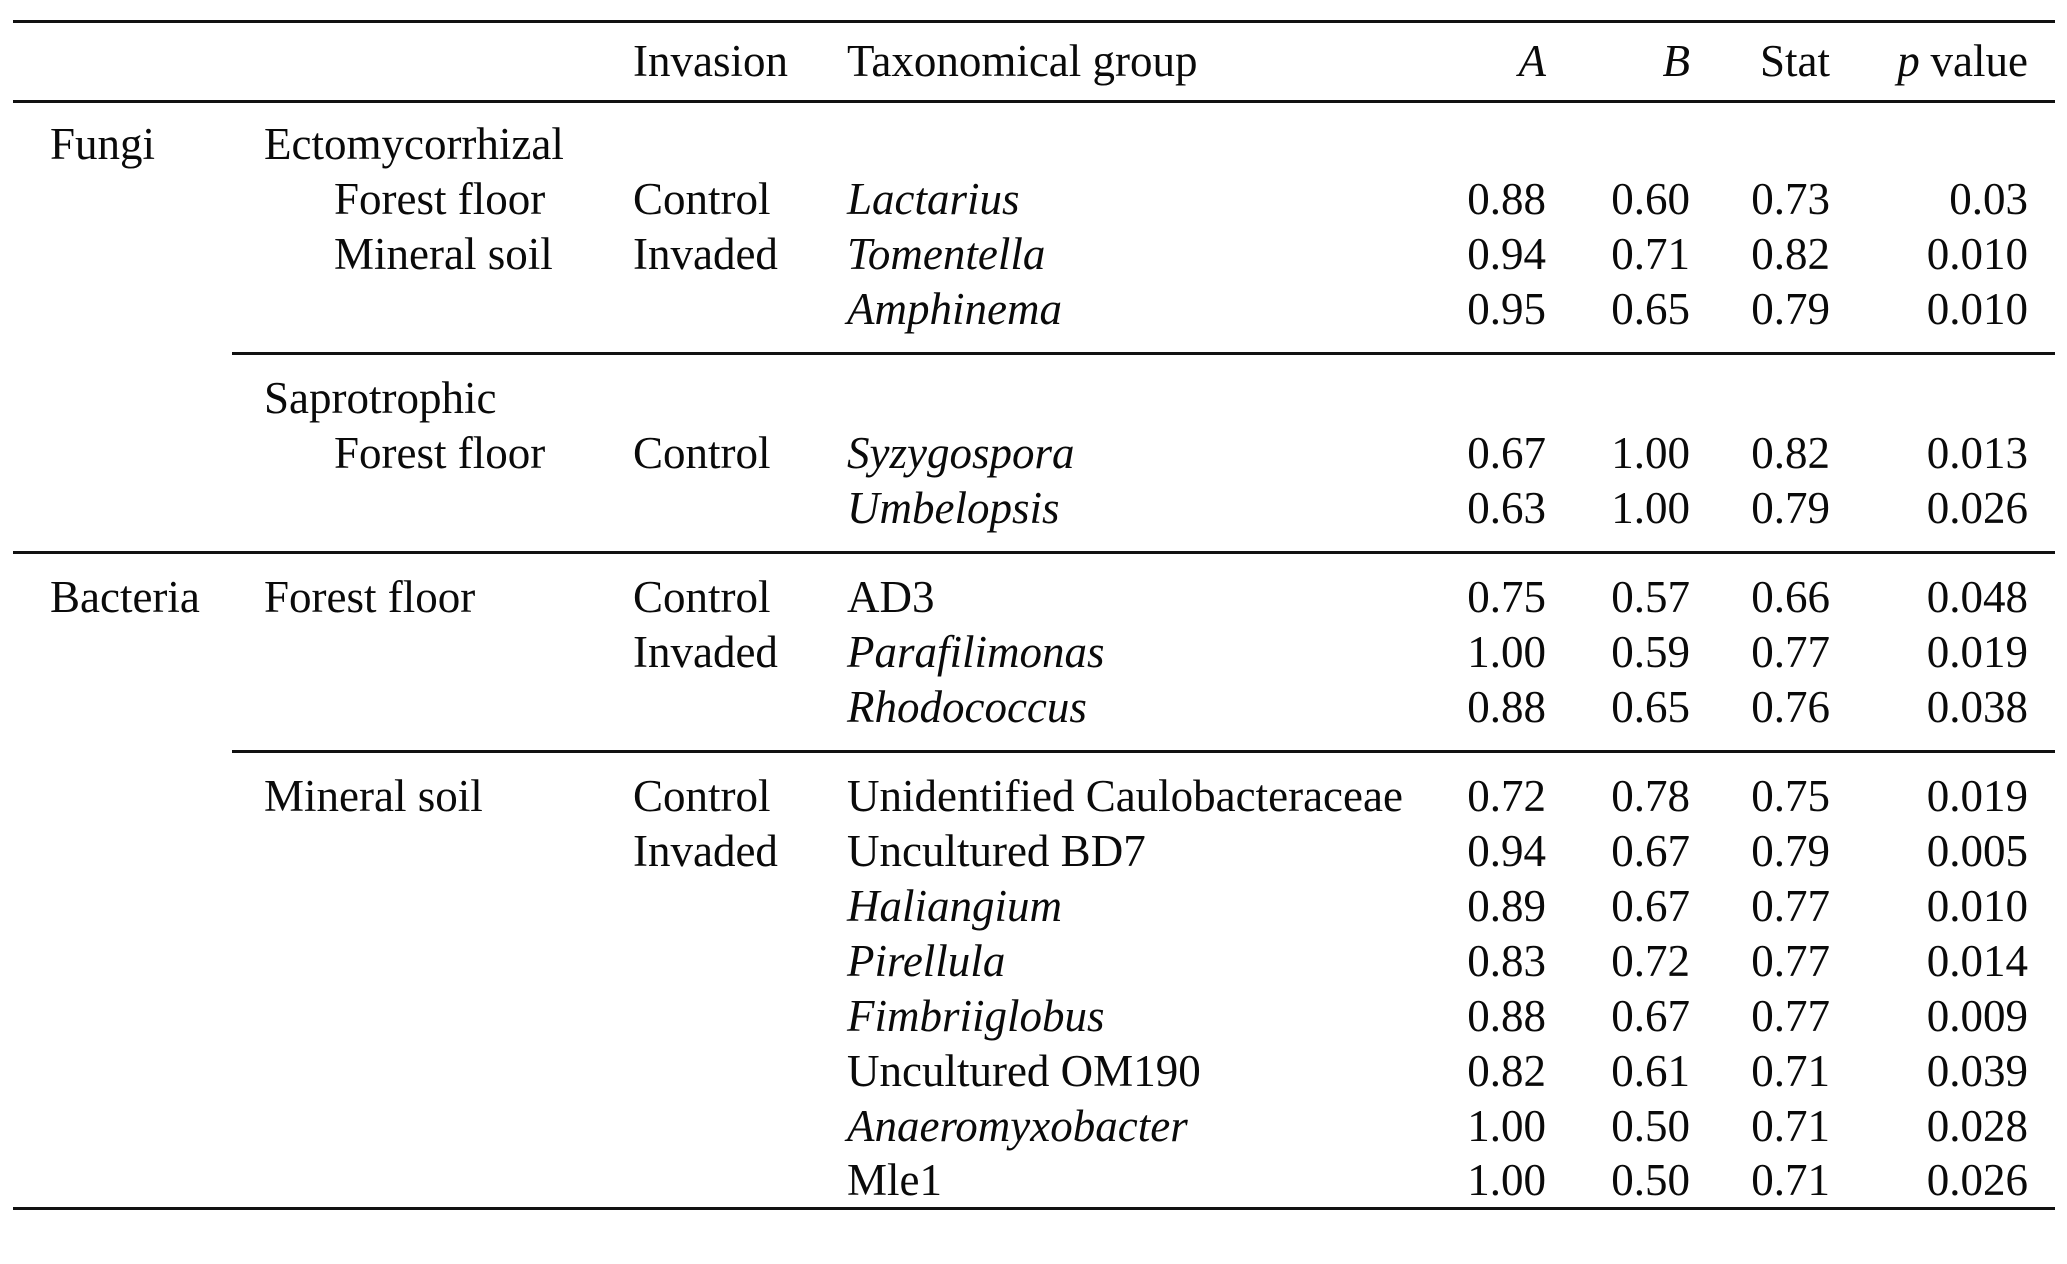 Image resolution: width=2067 pixels, height=1264 pixels. I want to click on guild-cell: Mineral soil, so click(373, 795).